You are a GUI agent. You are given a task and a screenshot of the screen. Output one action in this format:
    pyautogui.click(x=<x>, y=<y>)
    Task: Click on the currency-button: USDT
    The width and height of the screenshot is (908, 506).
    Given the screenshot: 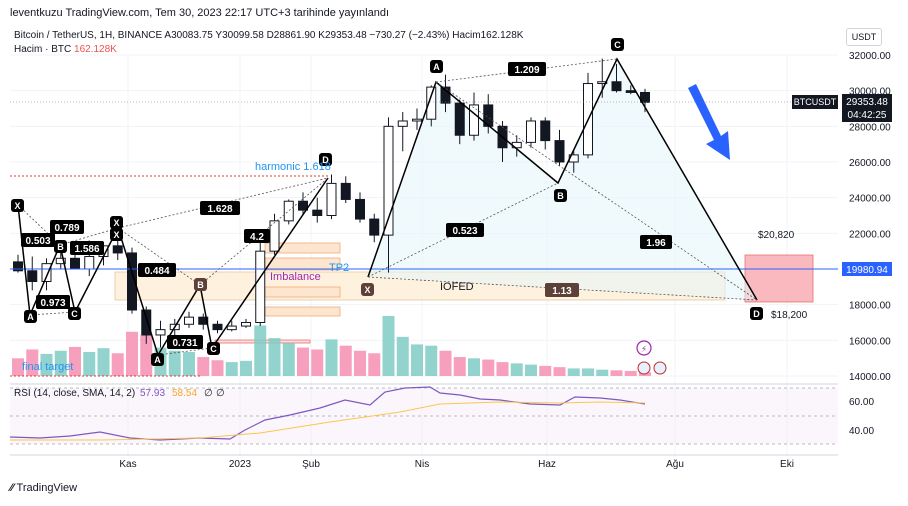 What is the action you would take?
    pyautogui.click(x=864, y=37)
    